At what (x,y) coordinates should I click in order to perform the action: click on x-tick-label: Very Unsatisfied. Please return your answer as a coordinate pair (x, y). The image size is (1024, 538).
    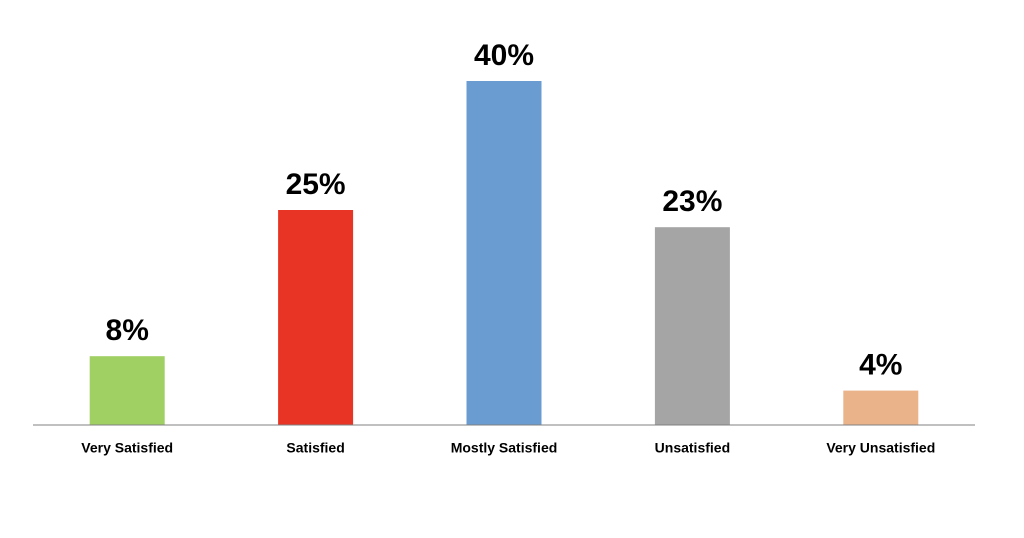
    Looking at the image, I should click on (880, 448).